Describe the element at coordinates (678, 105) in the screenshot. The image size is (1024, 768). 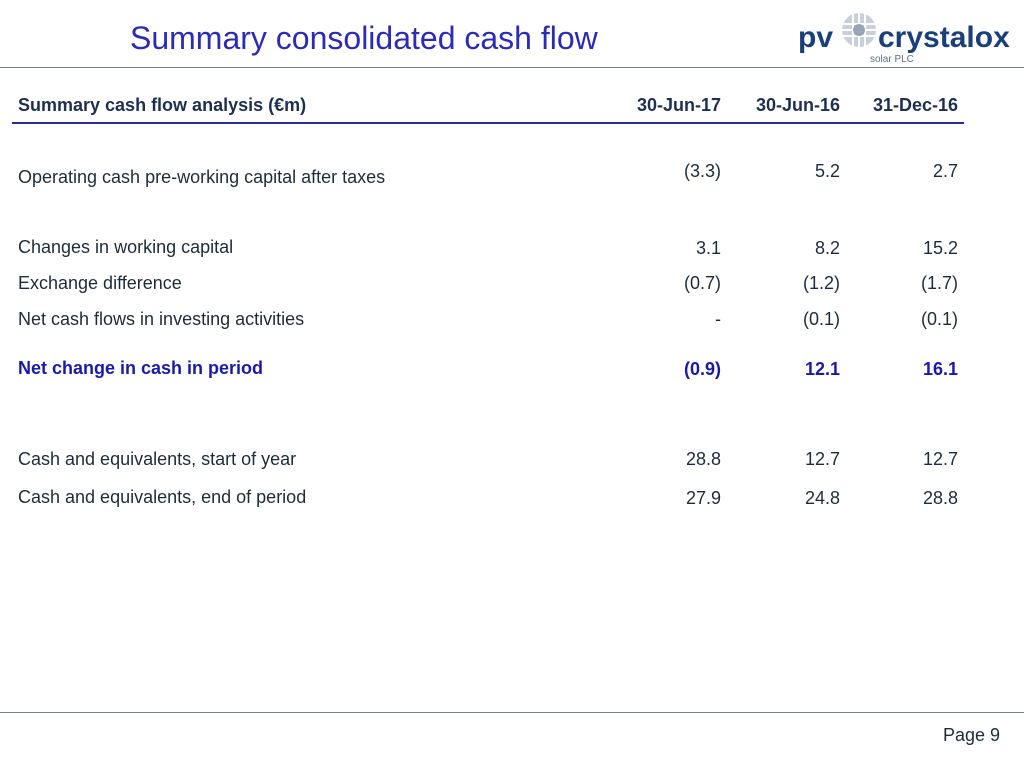
I see `column-header-30-jun-17: 30-Jun-17` at that location.